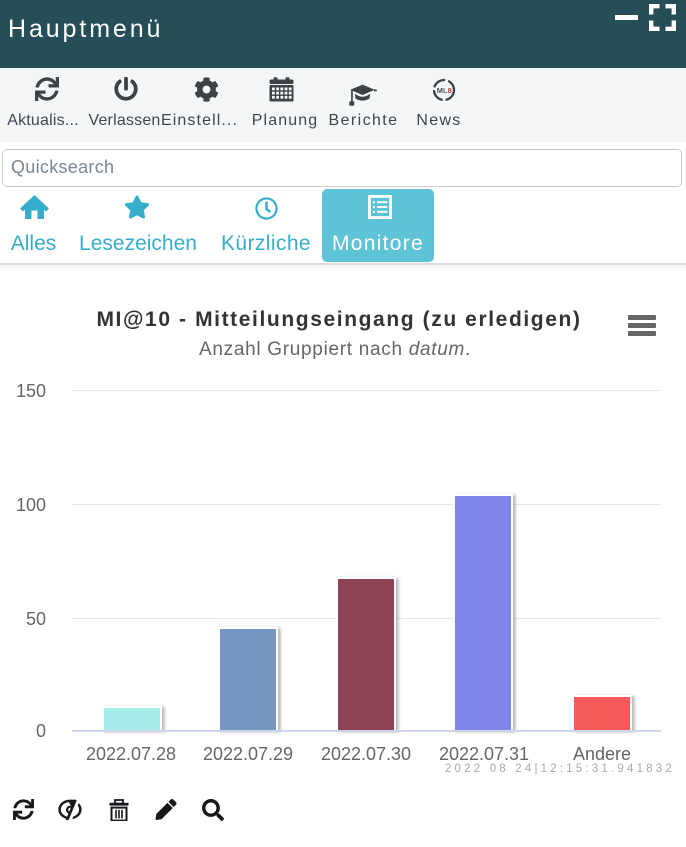 Image resolution: width=686 pixels, height=847 pixels. Describe the element at coordinates (444, 90) in the screenshot. I see `svg-text: ML8` at that location.